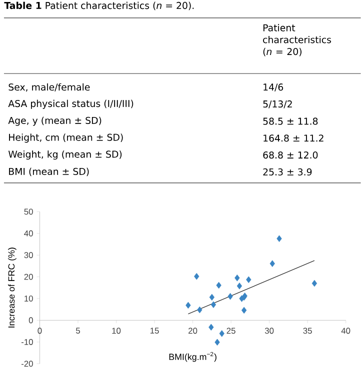 Image resolution: width=361 pixels, height=370 pixels. What do you see at coordinates (28, 277) in the screenshot?
I see `y-tick-label: 20` at bounding box center [28, 277].